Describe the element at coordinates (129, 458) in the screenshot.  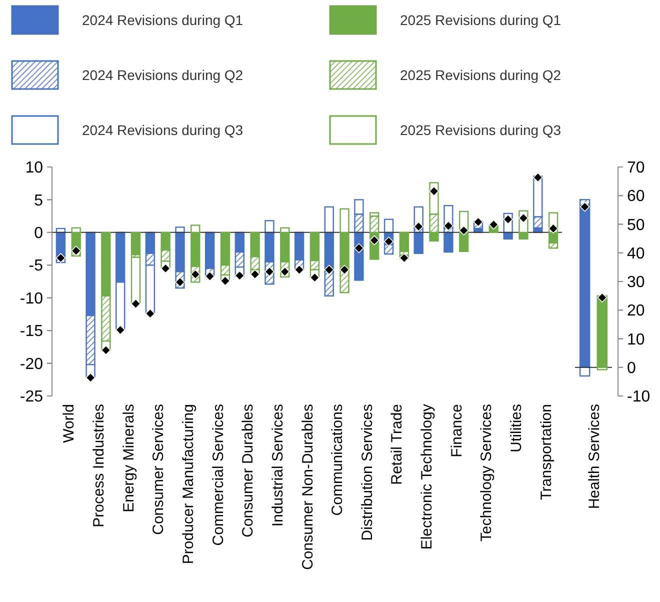
I see `x-tick-label: Energy Minerals` at that location.